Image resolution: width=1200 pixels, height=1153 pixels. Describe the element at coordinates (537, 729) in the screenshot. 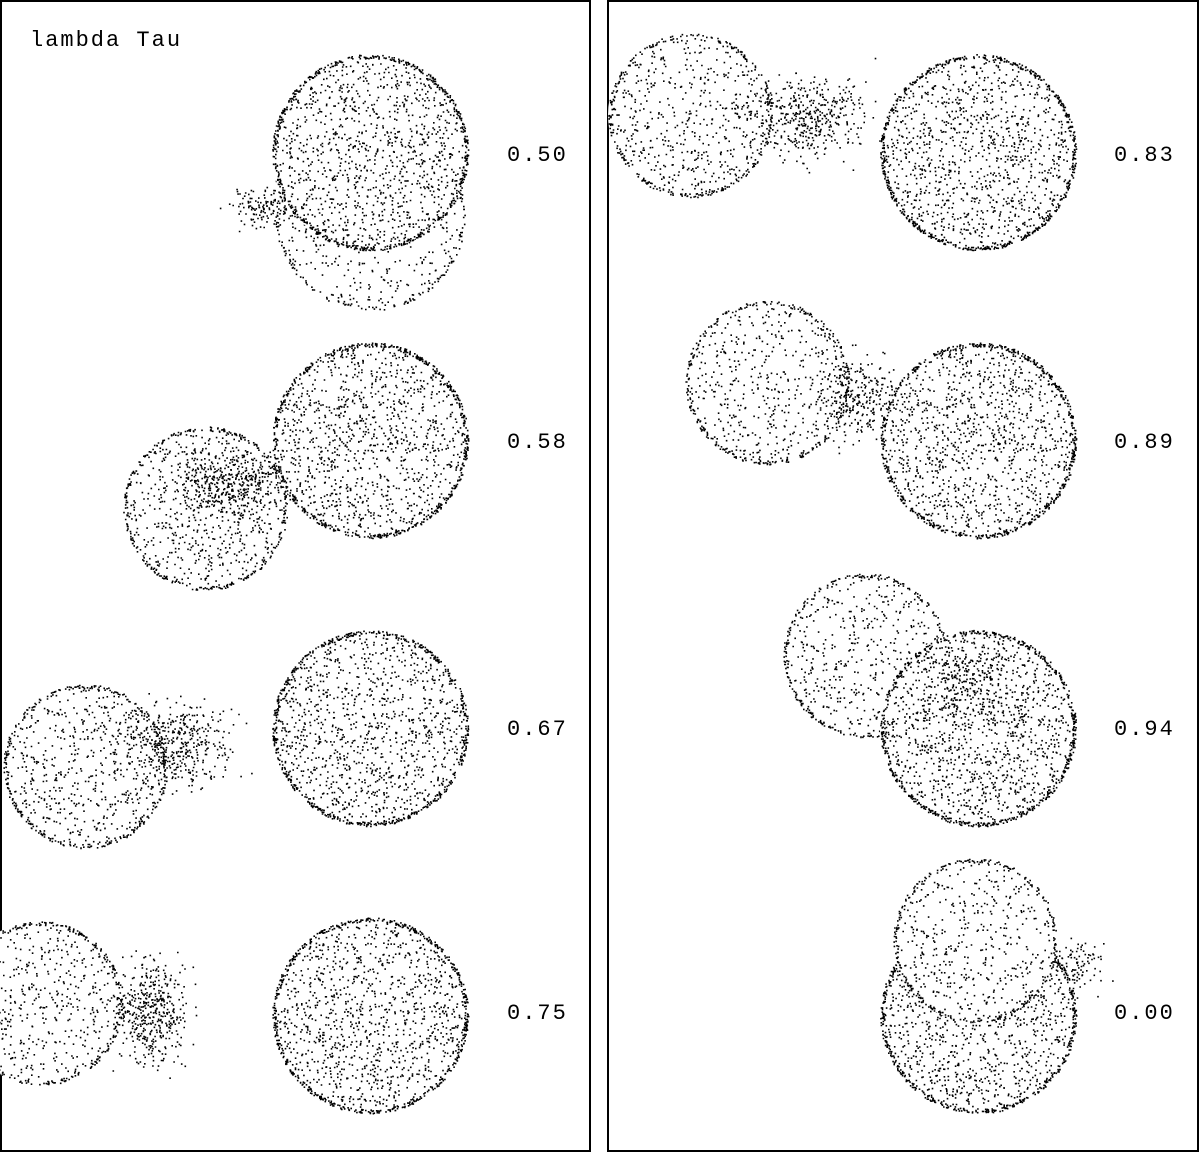

I see `phase-label: 0.67` at that location.